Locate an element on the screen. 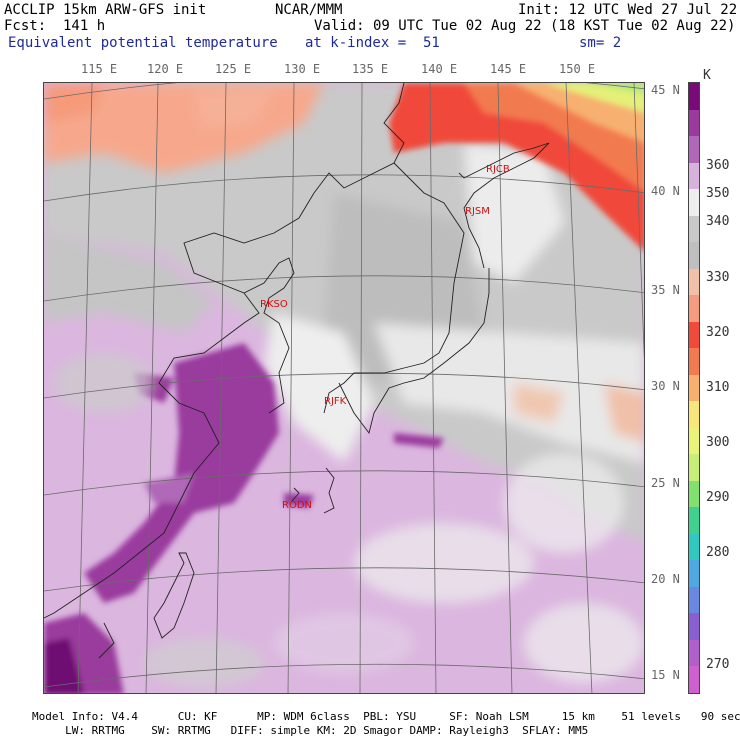 This screenshot has width=740, height=740. legend-unit: K is located at coordinates (707, 75).